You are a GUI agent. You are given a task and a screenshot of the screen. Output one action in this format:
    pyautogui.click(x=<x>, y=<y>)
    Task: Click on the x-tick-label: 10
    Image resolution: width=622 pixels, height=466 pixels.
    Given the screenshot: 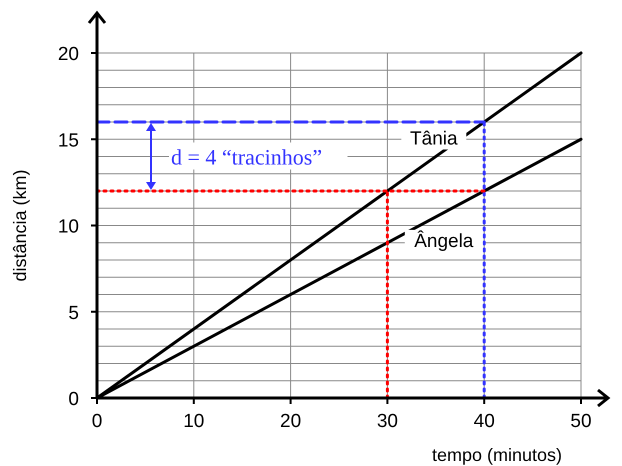 What is the action you would take?
    pyautogui.click(x=193, y=421)
    